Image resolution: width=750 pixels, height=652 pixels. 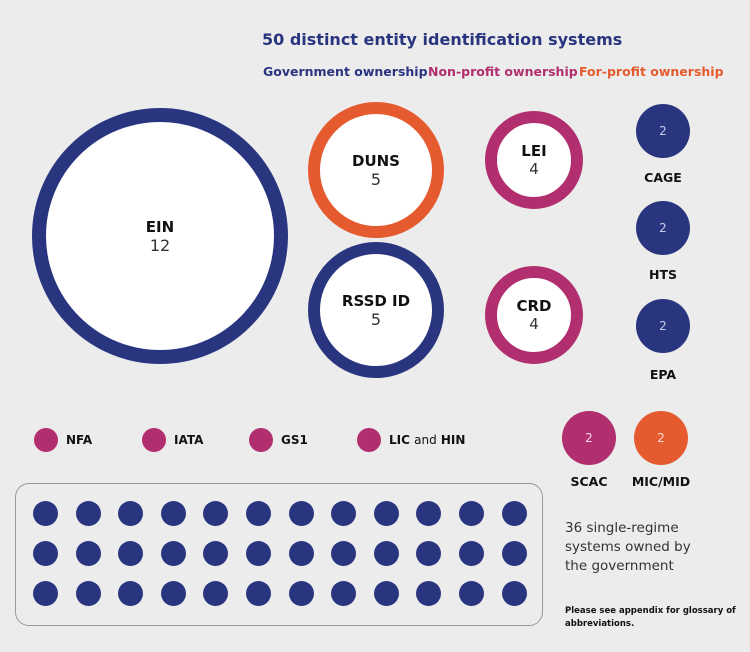 I want to click on legend-non-profit: Non-profit ownership, so click(x=503, y=71).